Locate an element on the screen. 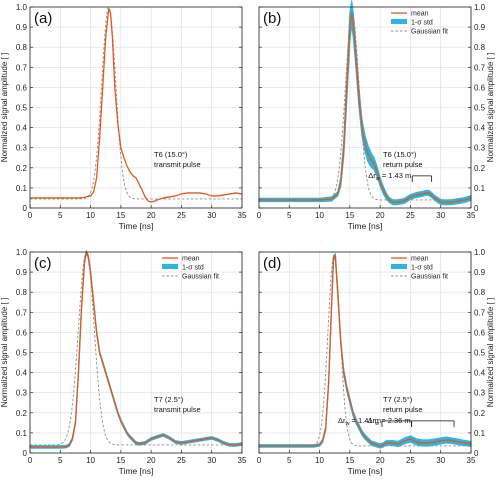 The height and width of the screenshot is (491, 500). panel-label: (a) is located at coordinates (43, 18).